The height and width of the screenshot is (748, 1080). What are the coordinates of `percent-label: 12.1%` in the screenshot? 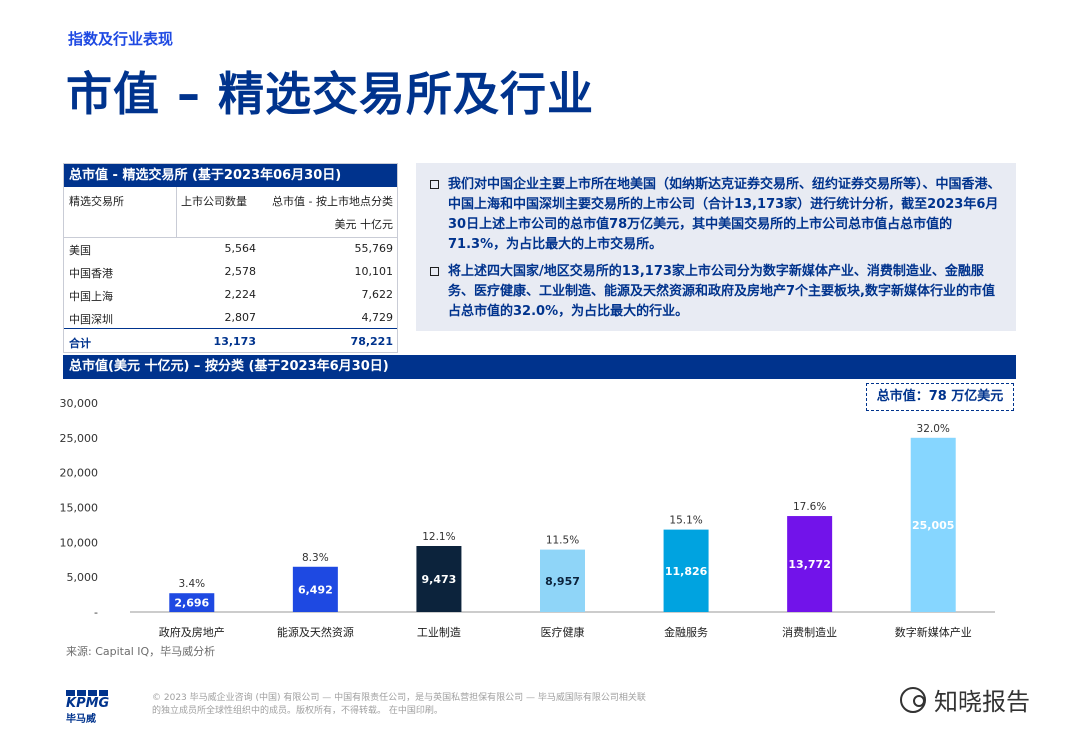 It's located at (438, 537).